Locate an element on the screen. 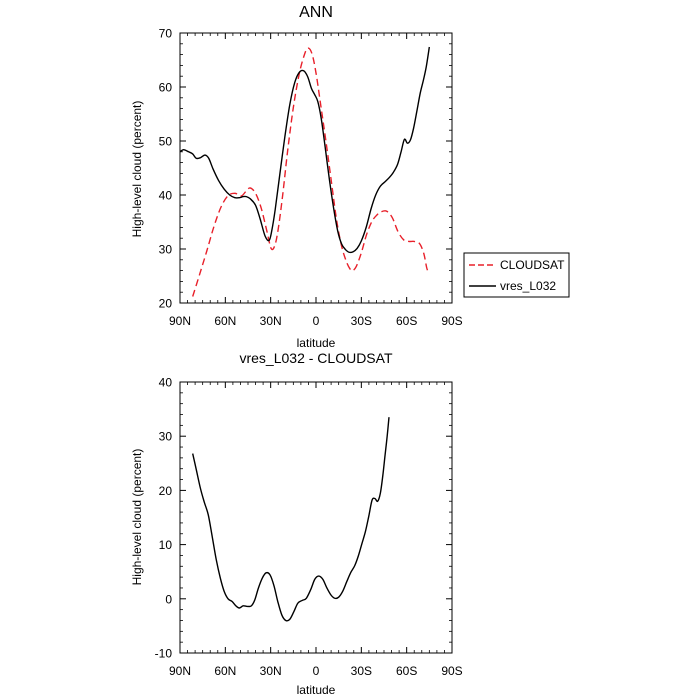 The height and width of the screenshot is (700, 700). bottom-y-tick-label: -10 is located at coordinates (164, 654).